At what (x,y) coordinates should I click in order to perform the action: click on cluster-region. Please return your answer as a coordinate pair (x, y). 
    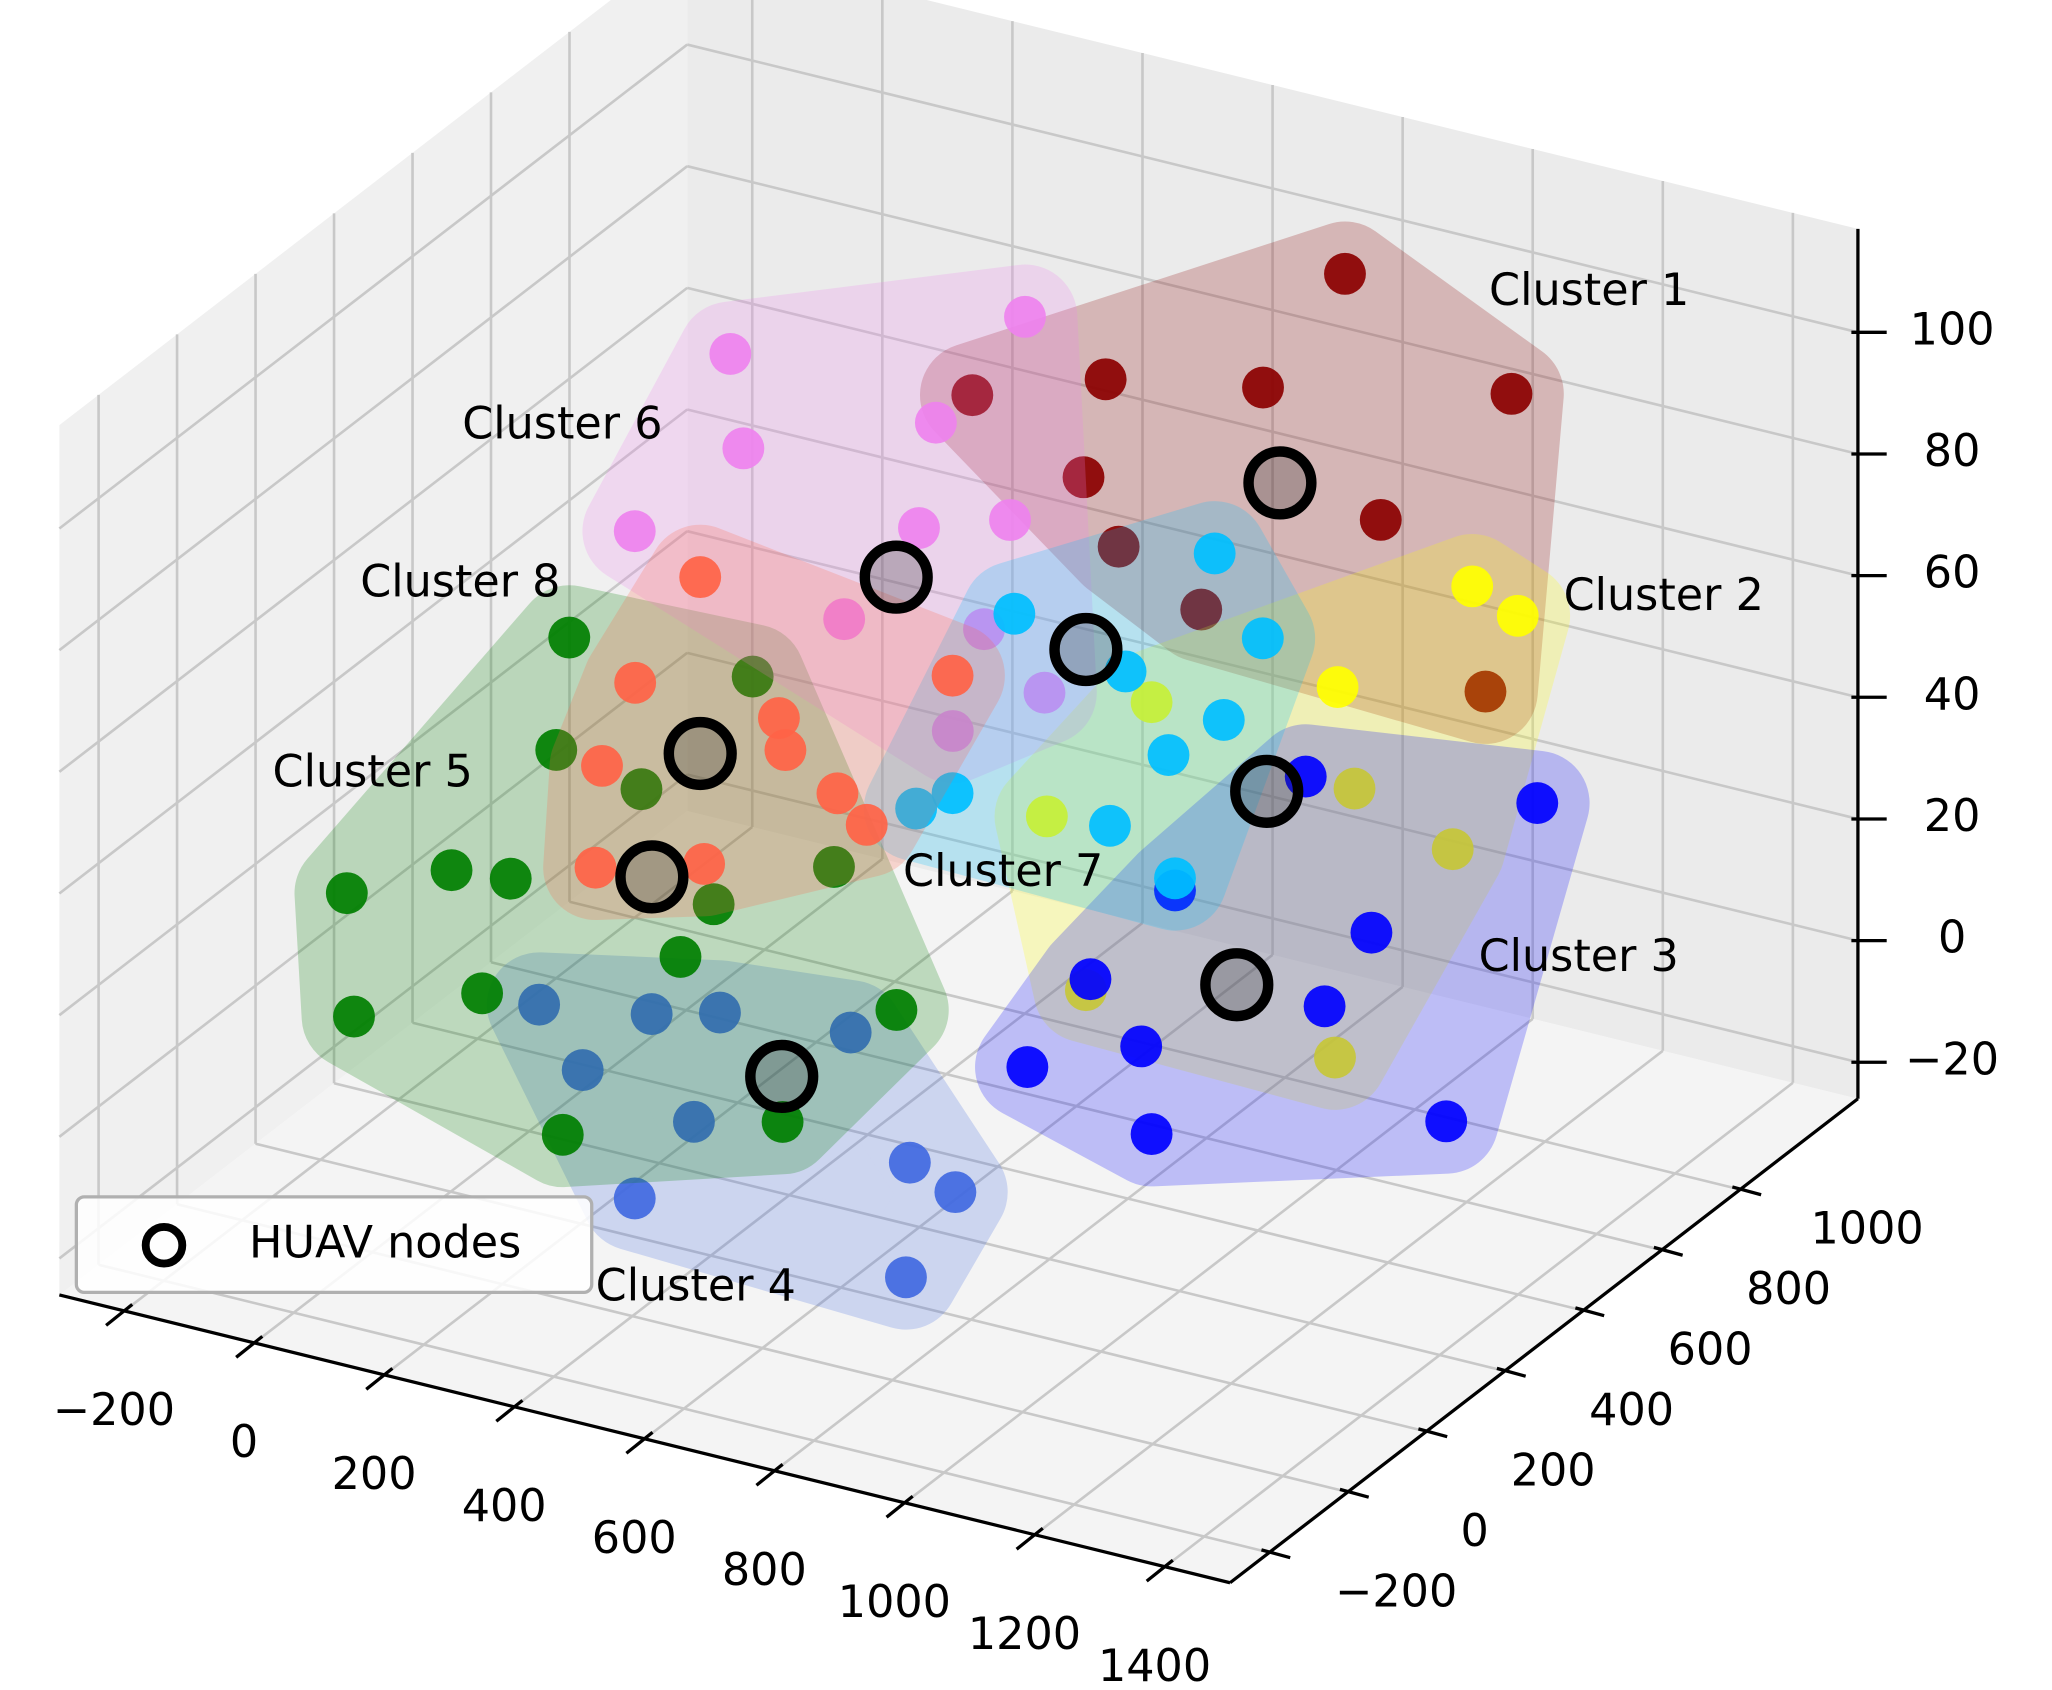
    Looking at the image, I should click on (1089, 716).